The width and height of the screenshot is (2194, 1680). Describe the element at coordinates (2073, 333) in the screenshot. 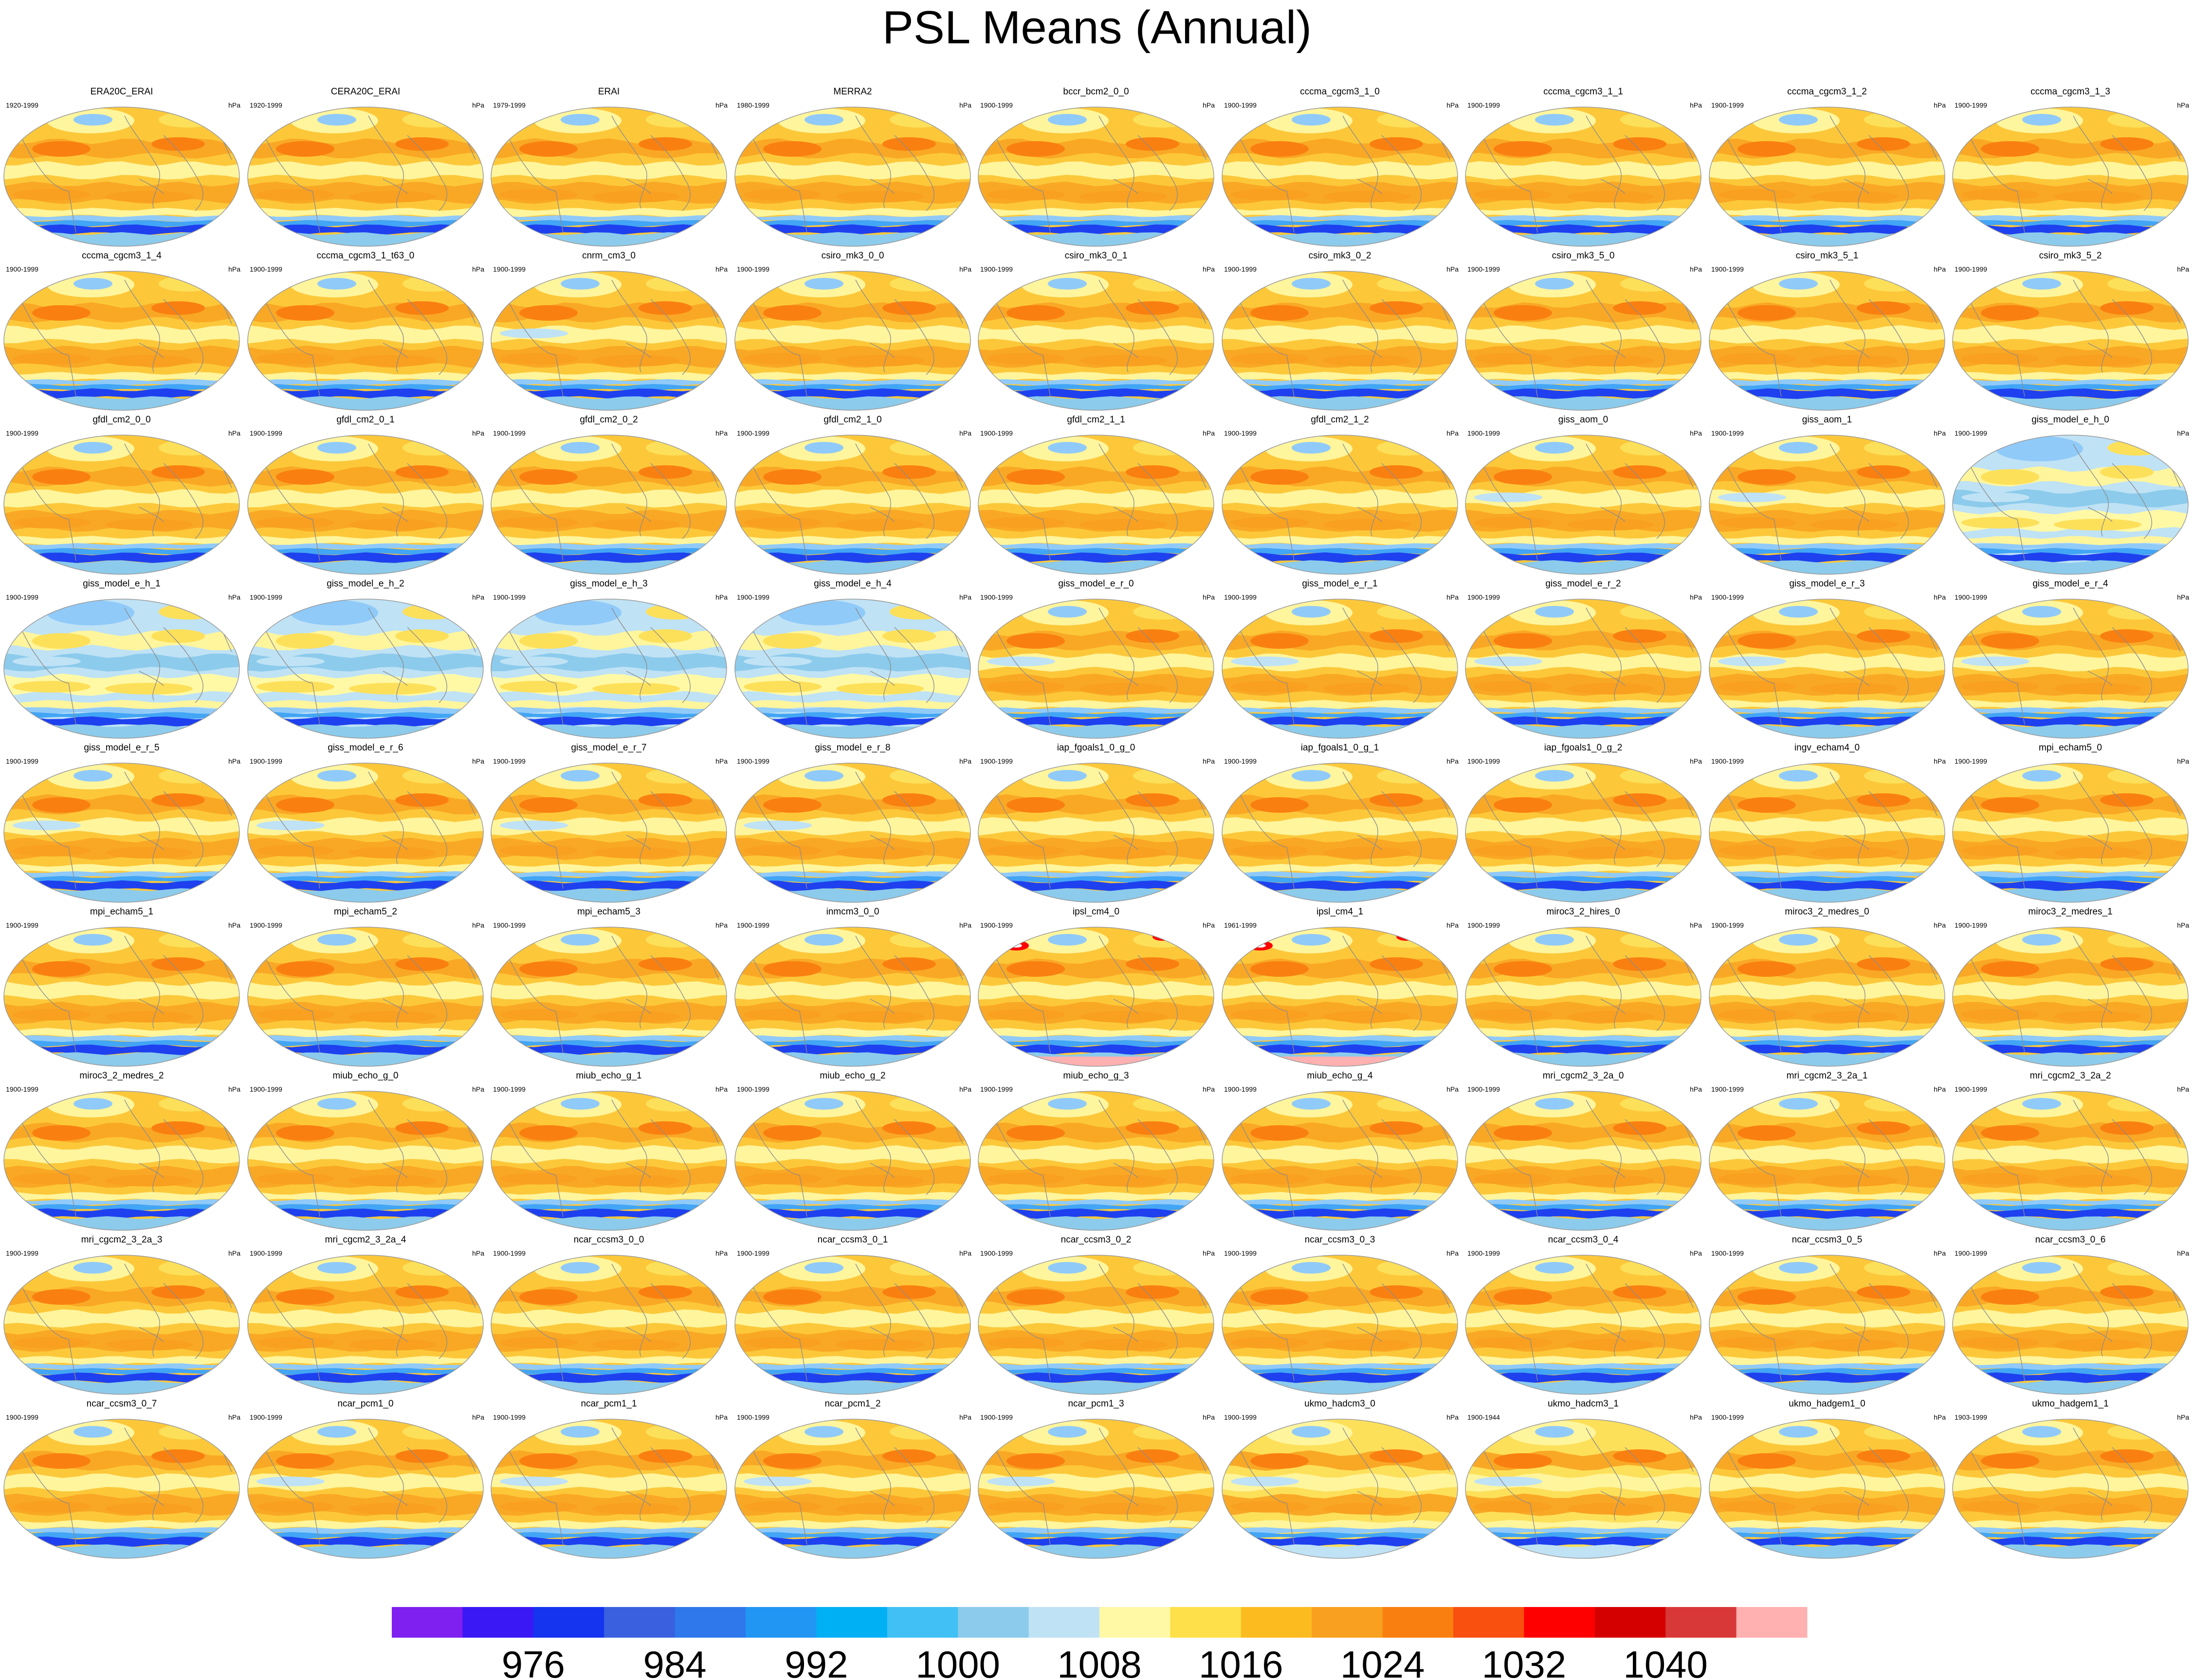

I see `map-panel: csiro_mk3_5_2 1900-1999 hPa` at that location.